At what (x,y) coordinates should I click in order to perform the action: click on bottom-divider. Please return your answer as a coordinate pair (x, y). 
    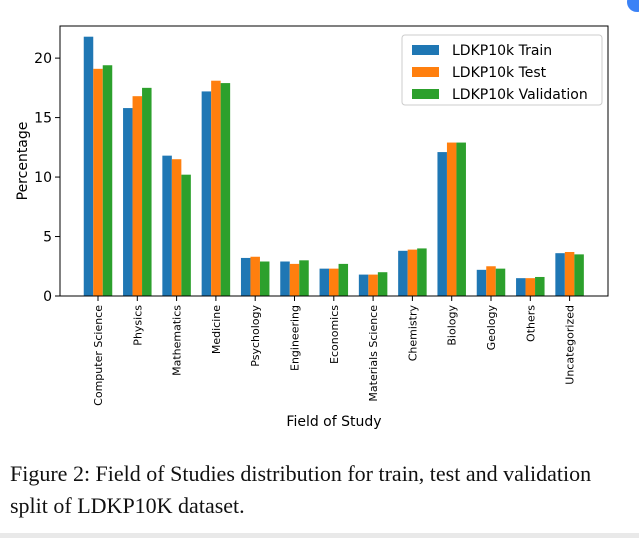
    Looking at the image, I should click on (319, 535).